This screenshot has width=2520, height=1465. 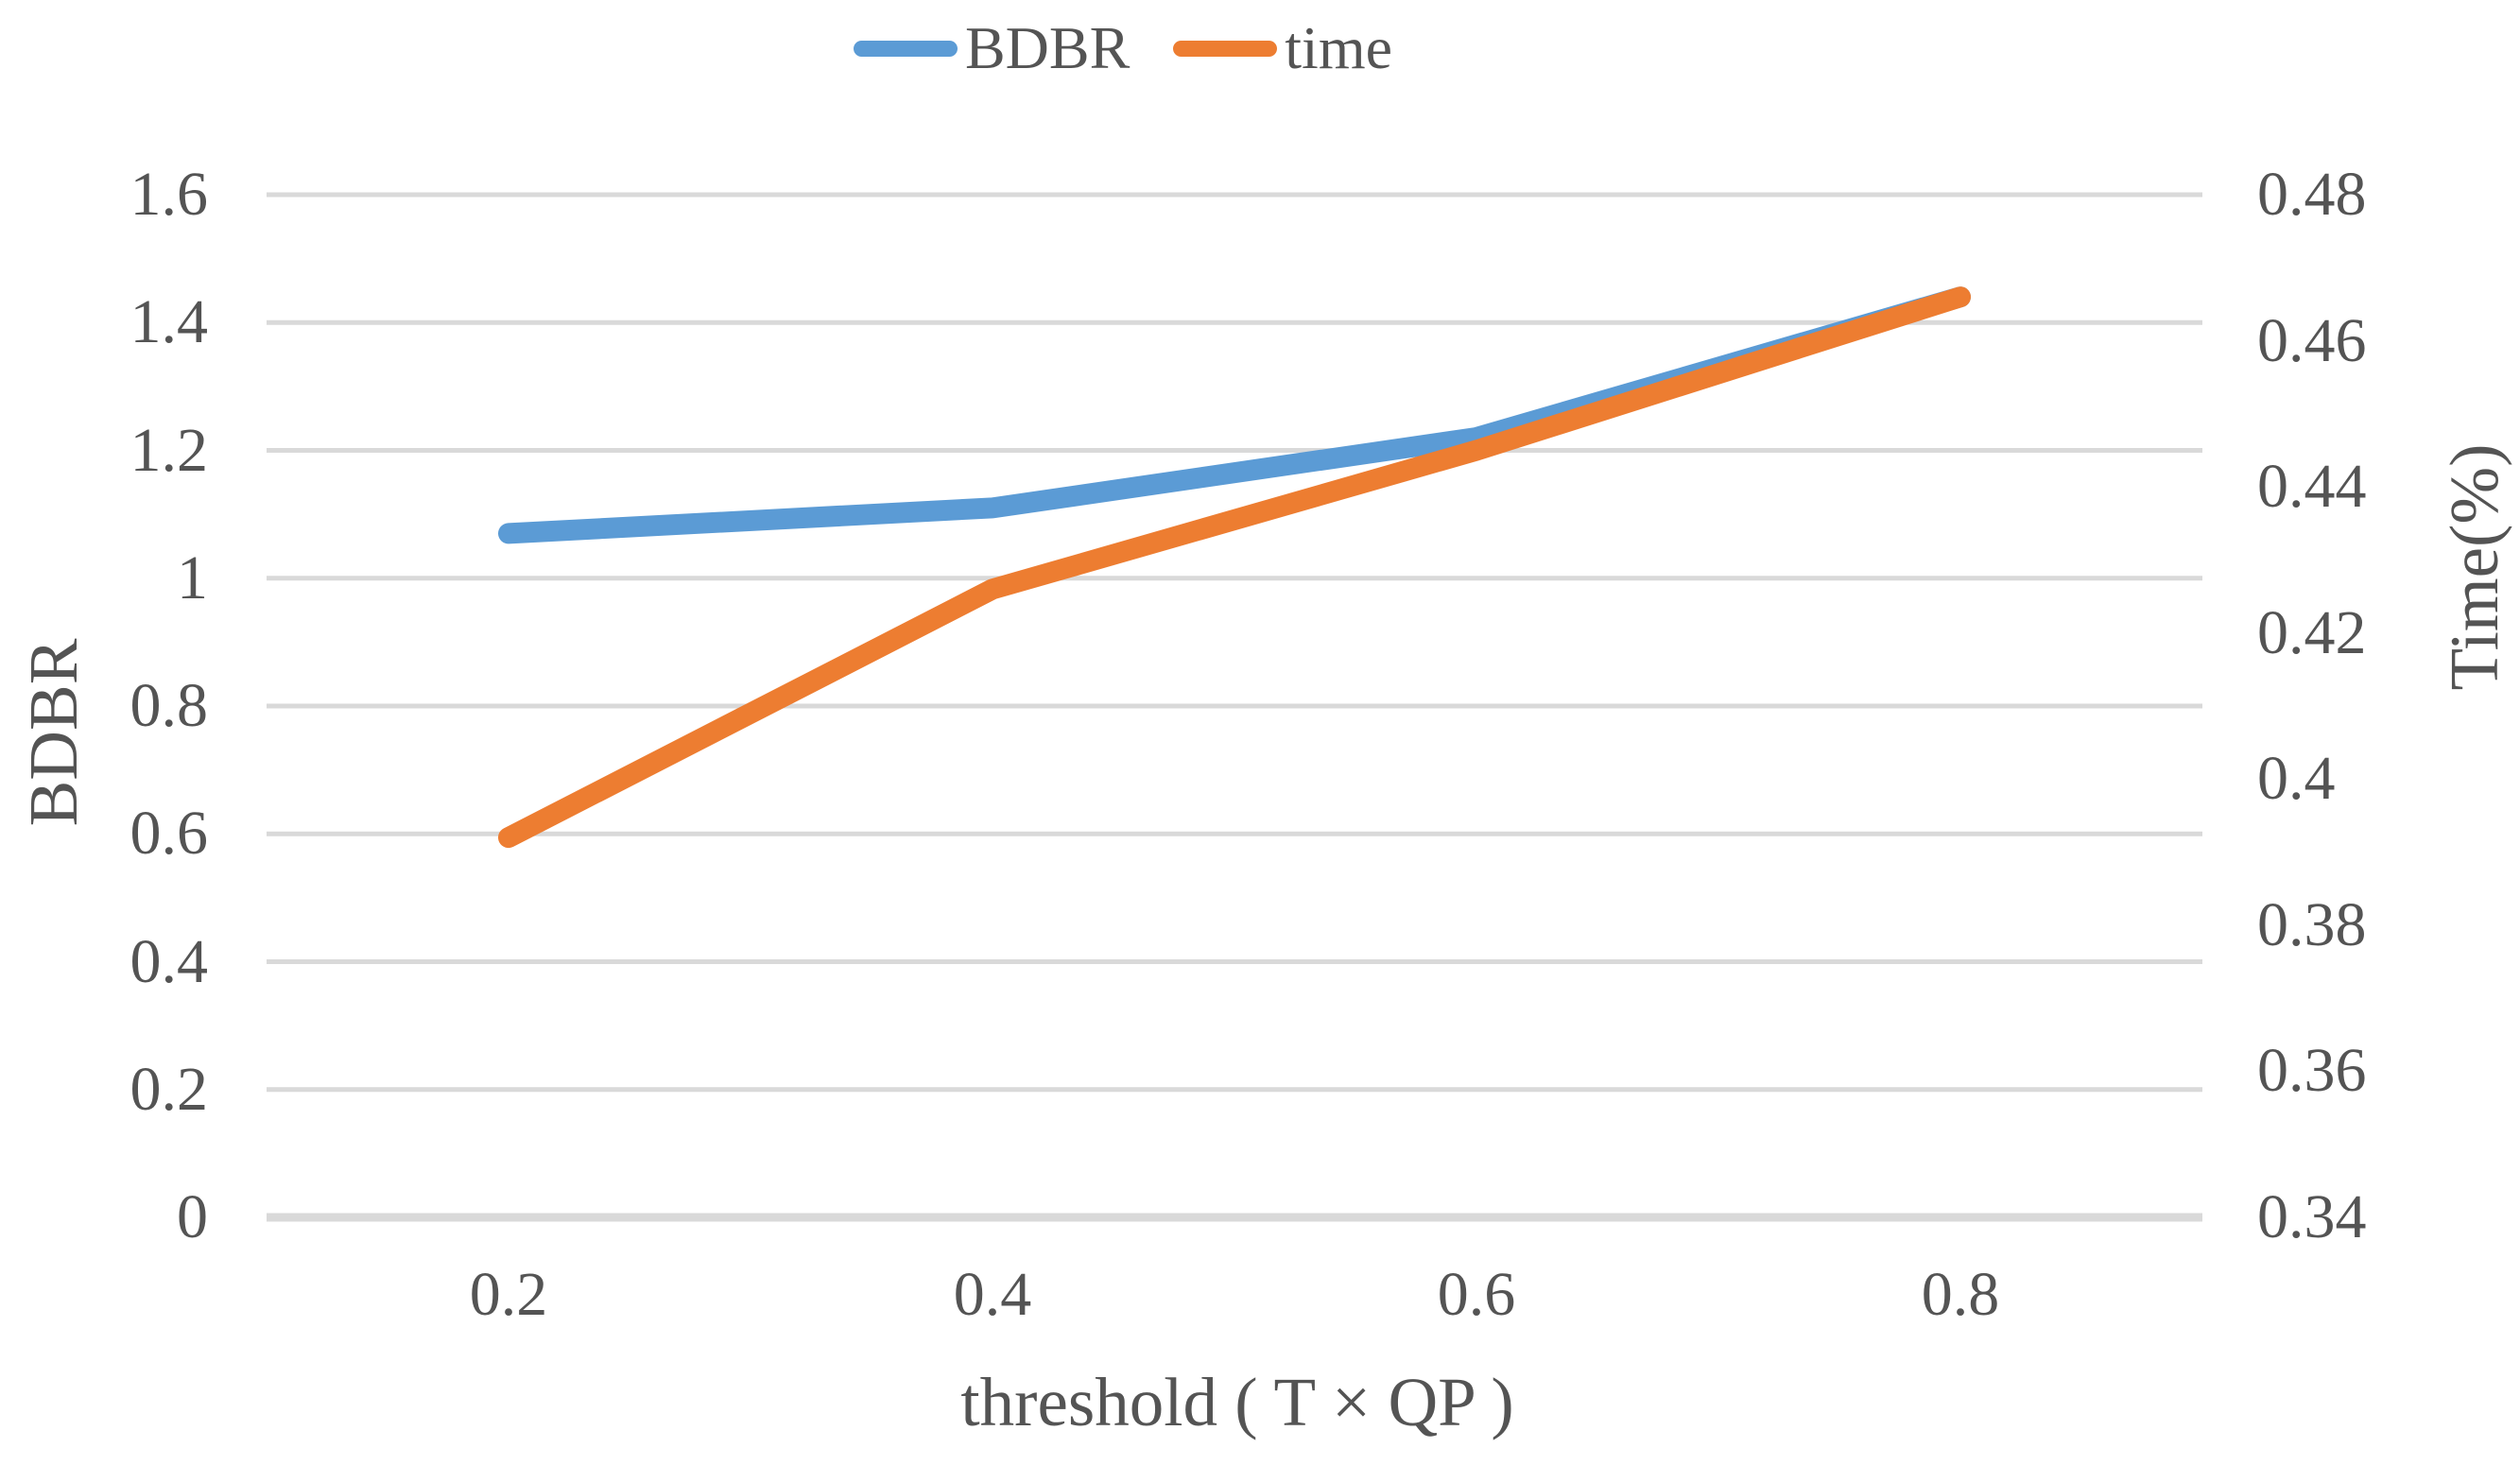 What do you see at coordinates (192, 577) in the screenshot?
I see `left-tick-label: 1` at bounding box center [192, 577].